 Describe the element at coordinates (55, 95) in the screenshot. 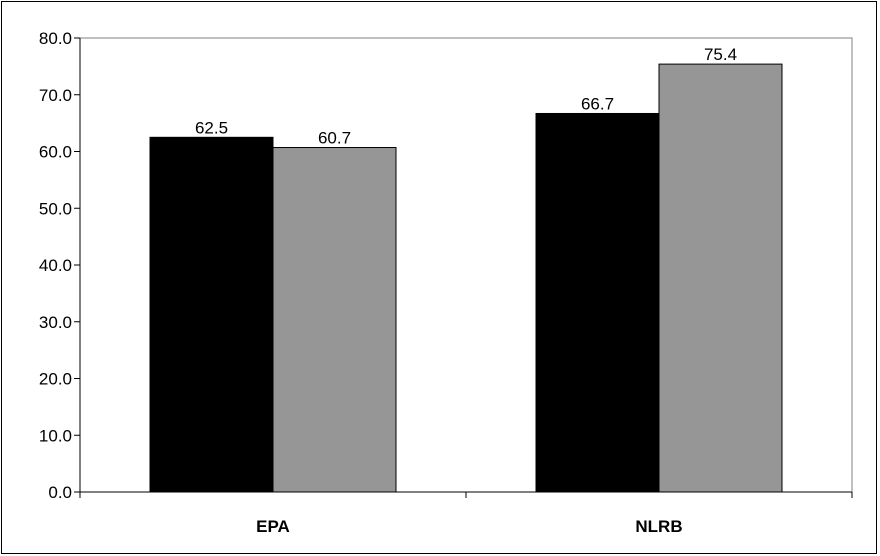

I see `y-tick-label: 70.0` at that location.